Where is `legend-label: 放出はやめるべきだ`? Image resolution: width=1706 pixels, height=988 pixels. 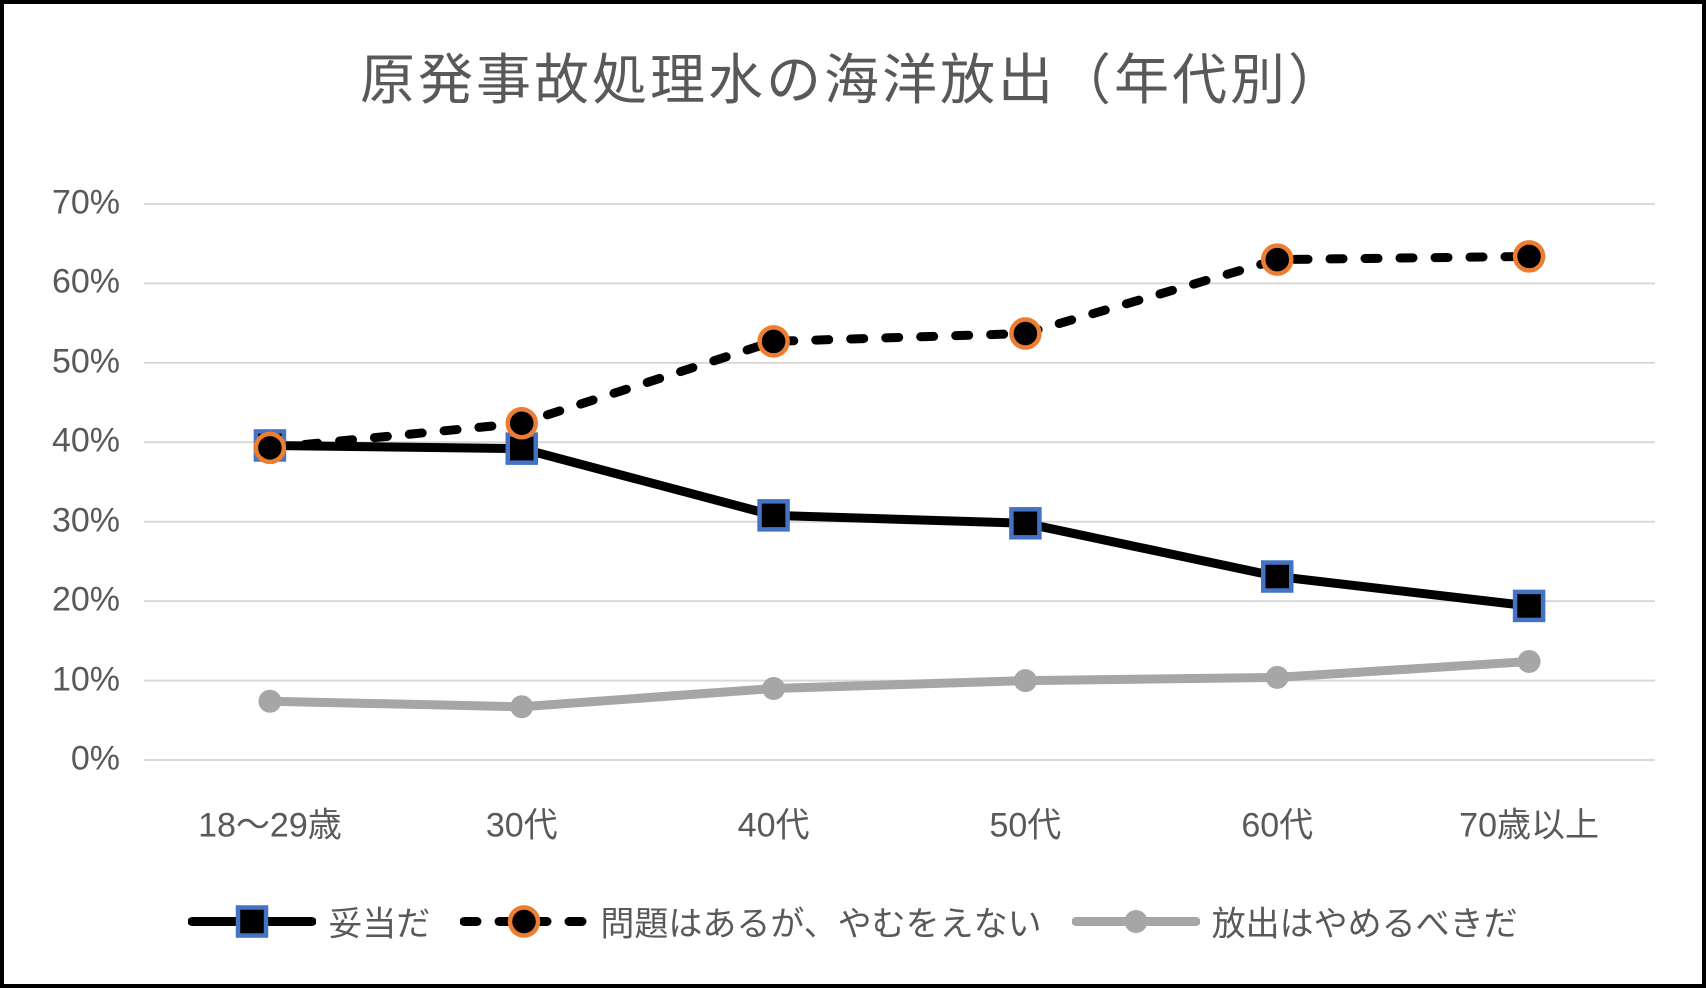
legend-label: 放出はやめるべきだ is located at coordinates (1364, 924).